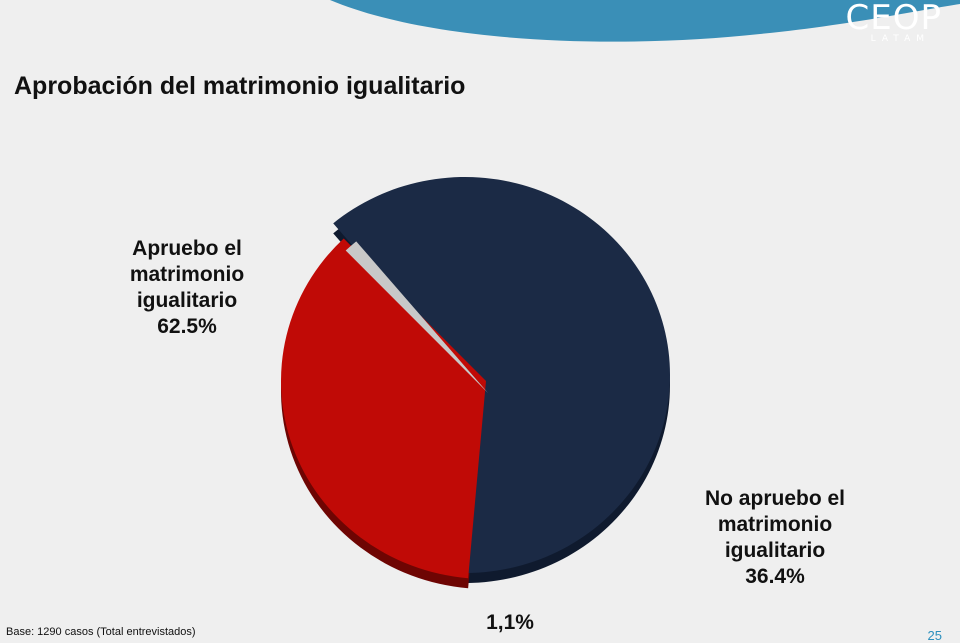  Describe the element at coordinates (893, 19) in the screenshot. I see `ceop-logo: CEOP` at that location.